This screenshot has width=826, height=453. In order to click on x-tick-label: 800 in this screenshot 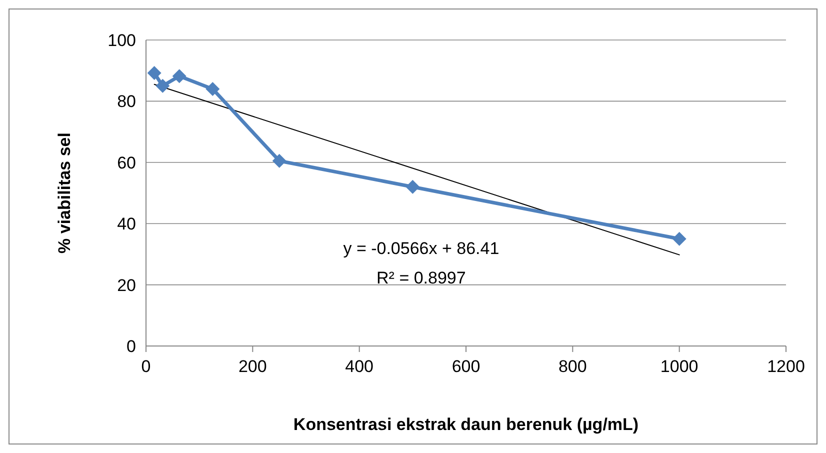, I will do `click(572, 366)`.